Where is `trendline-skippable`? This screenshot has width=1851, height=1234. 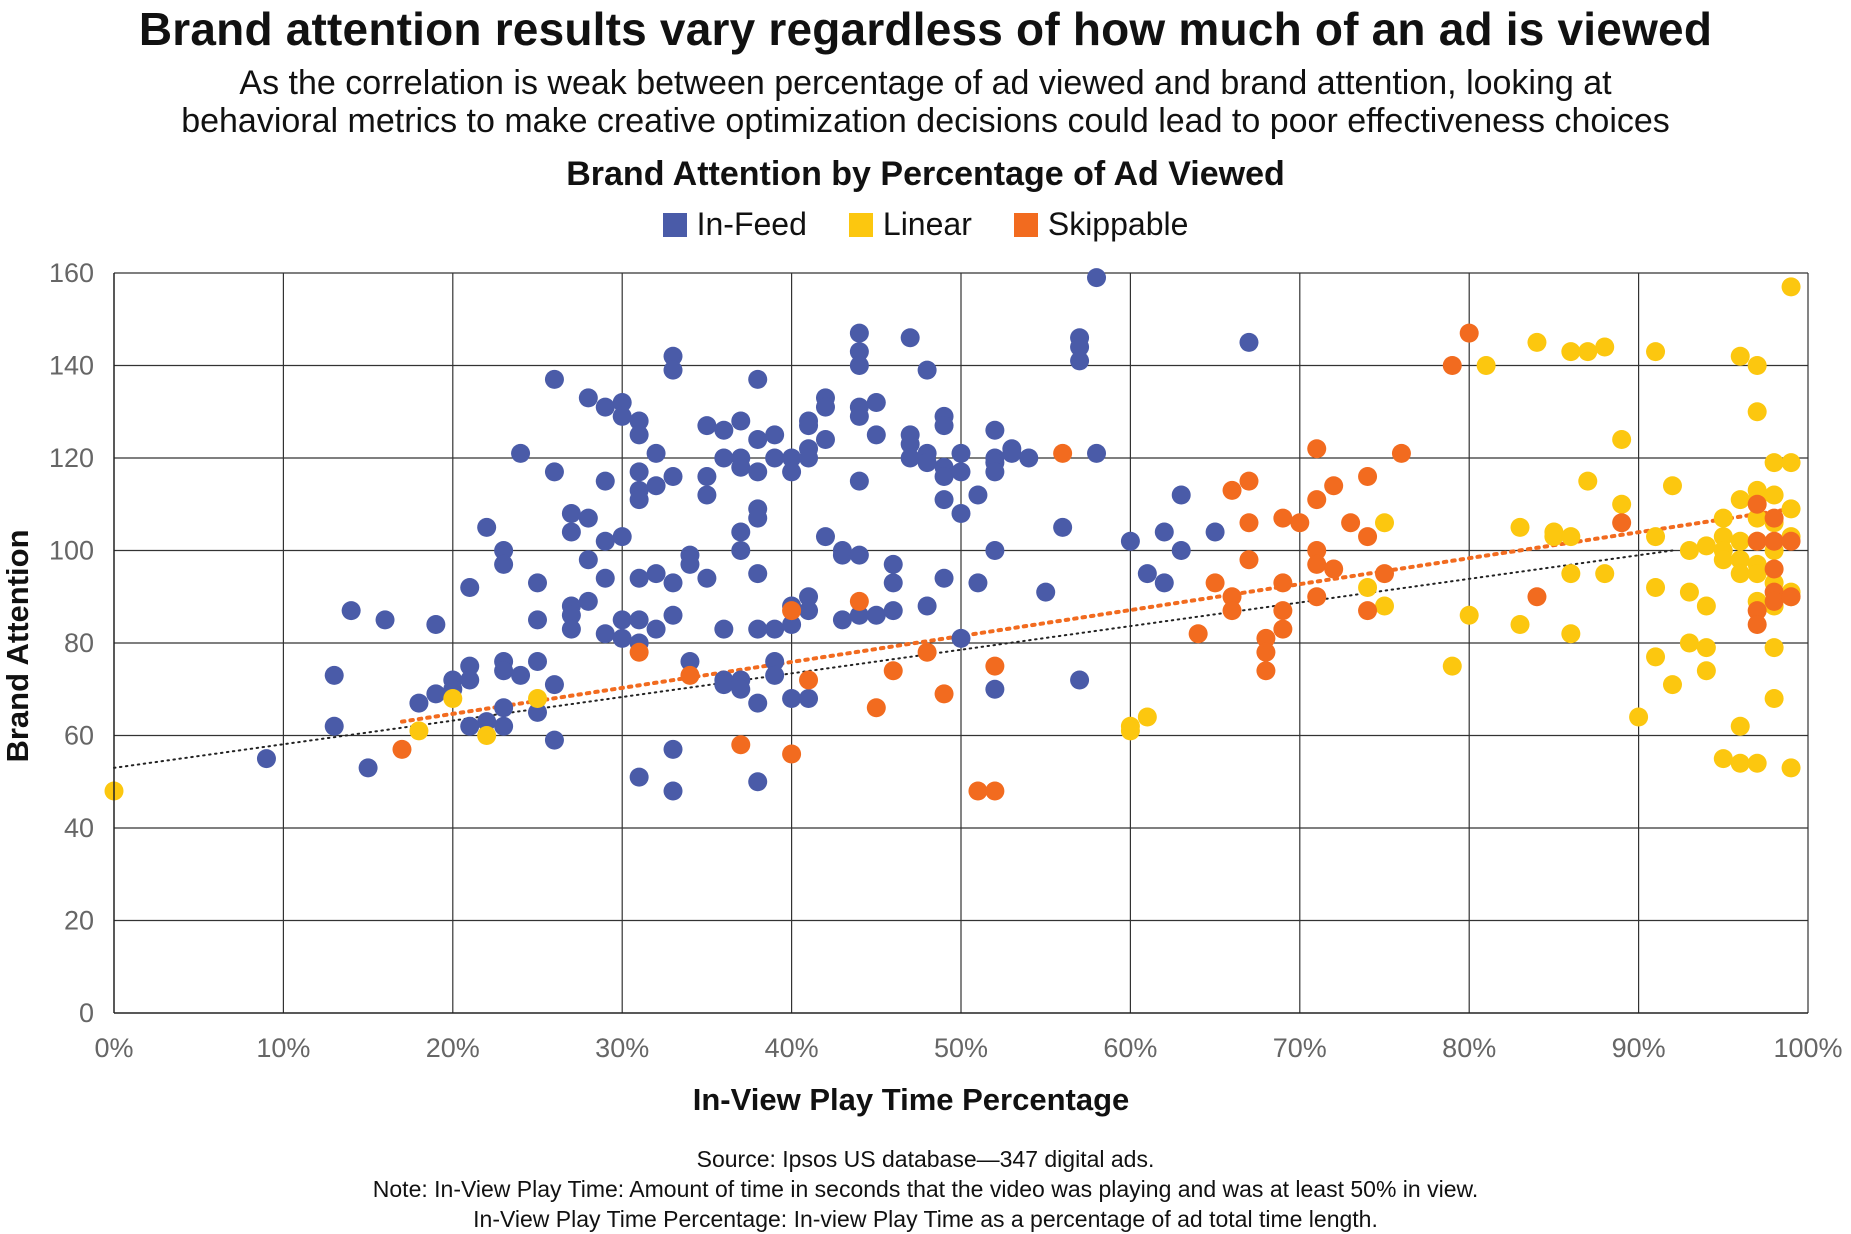 trendline-skippable is located at coordinates (1096, 615).